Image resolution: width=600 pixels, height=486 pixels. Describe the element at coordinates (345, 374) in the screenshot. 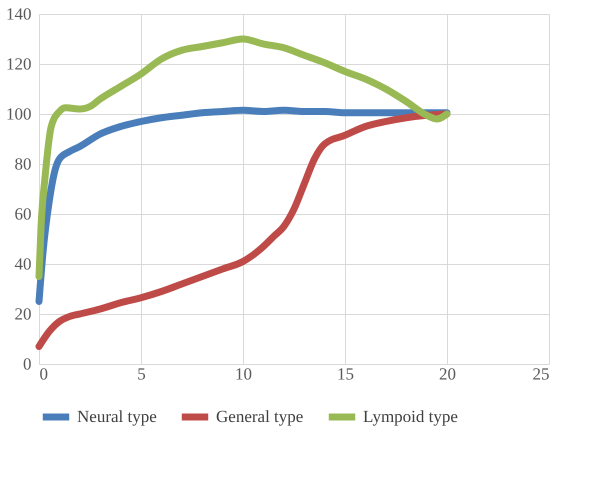

I see `x-tick-label: 15` at that location.